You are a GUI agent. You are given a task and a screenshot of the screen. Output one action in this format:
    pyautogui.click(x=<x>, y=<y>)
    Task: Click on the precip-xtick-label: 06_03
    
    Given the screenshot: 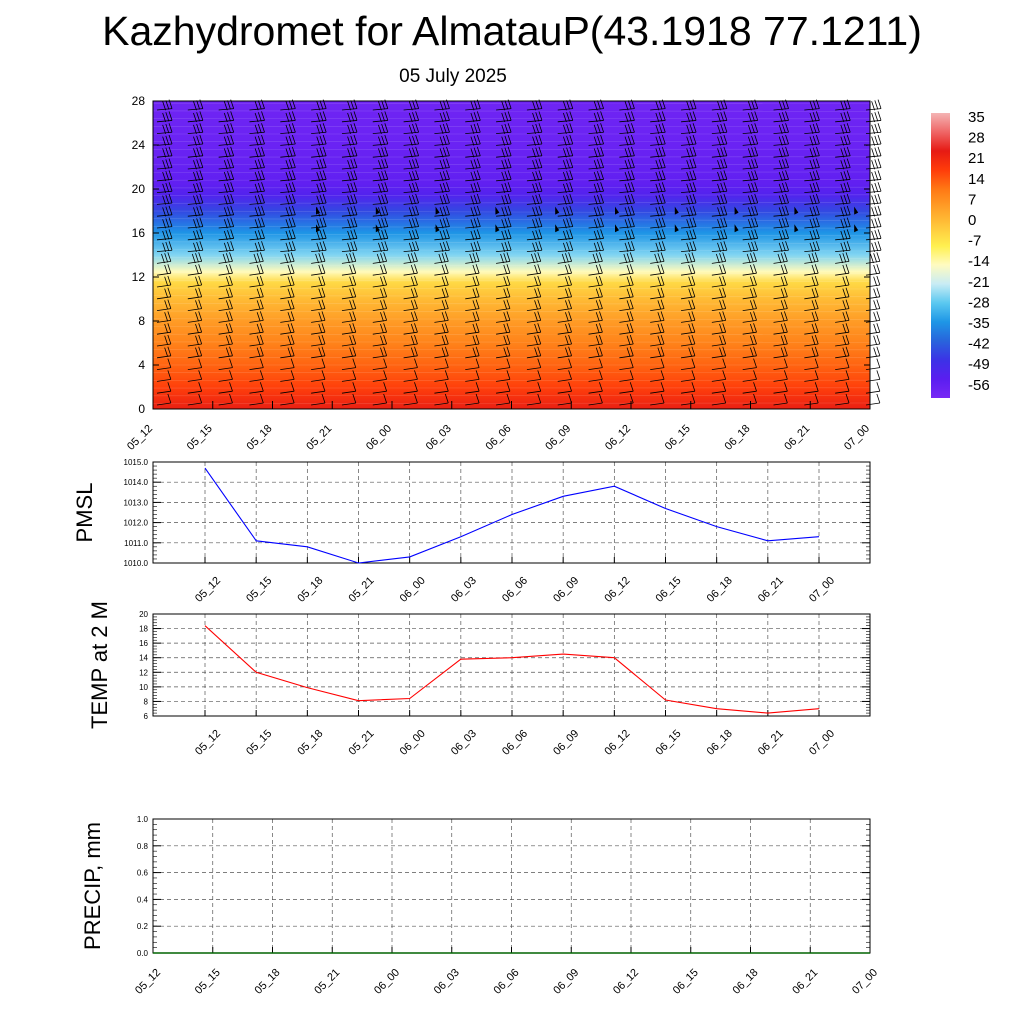 What is the action you would take?
    pyautogui.click(x=447, y=982)
    